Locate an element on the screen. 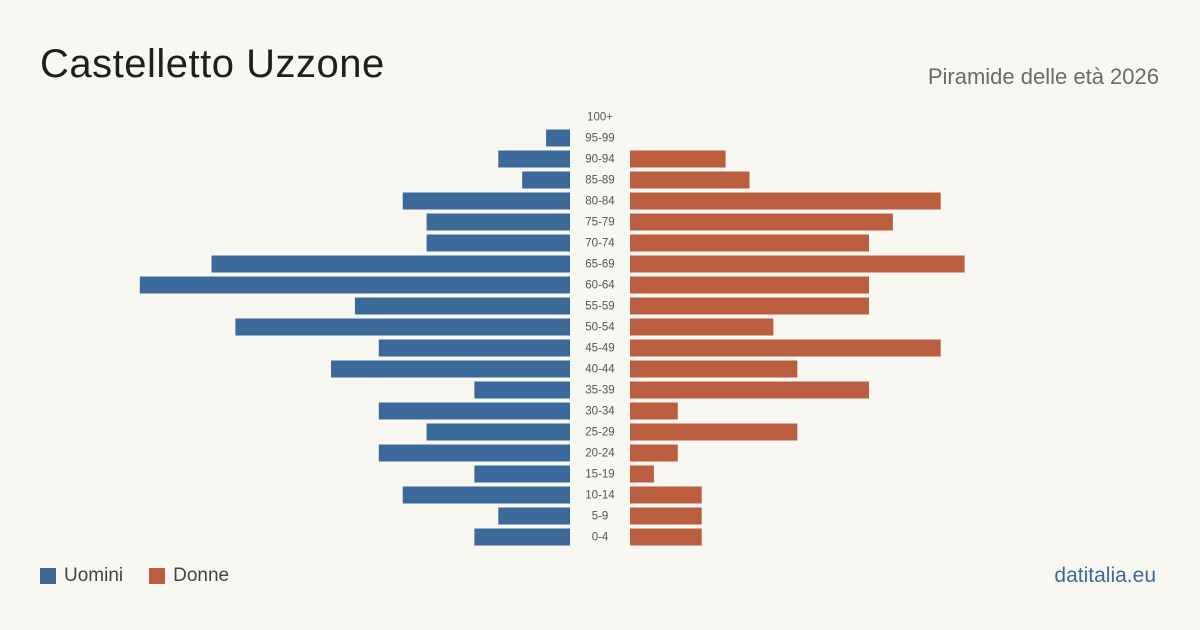  age-label-5-9: 5-9 is located at coordinates (600, 517).